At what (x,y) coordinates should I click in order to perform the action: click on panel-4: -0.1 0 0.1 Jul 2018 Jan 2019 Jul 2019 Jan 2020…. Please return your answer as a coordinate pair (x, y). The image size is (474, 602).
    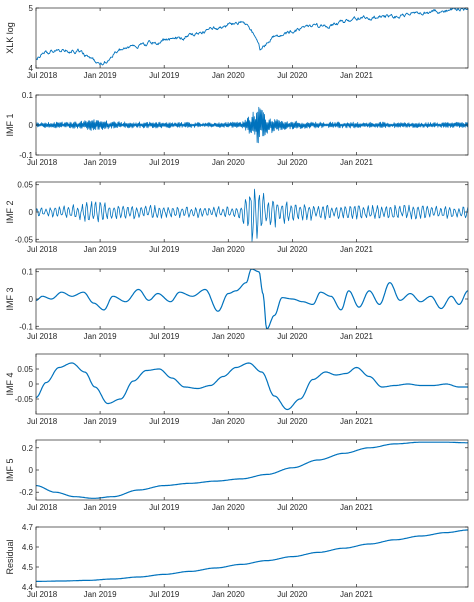
    Looking at the image, I should click on (237, 304).